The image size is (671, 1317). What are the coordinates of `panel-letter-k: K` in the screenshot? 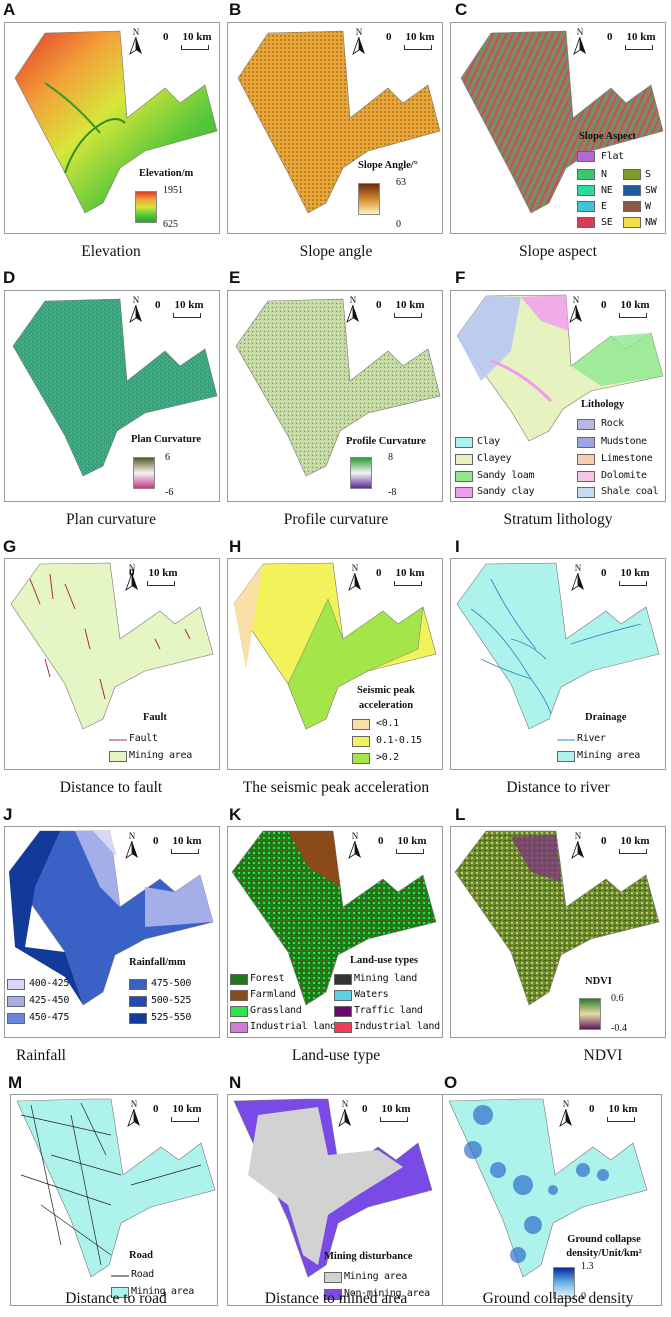 It's located at (235, 814).